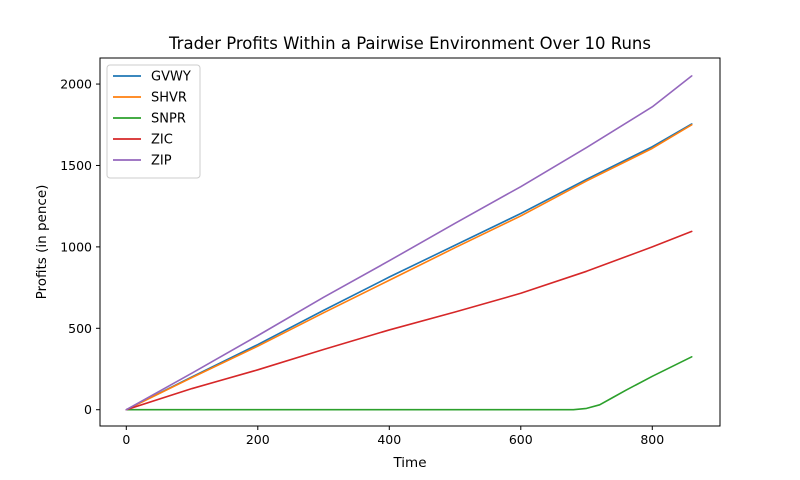 This screenshot has height=480, width=800. What do you see at coordinates (389, 439) in the screenshot?
I see `x-tick-label: 400` at bounding box center [389, 439].